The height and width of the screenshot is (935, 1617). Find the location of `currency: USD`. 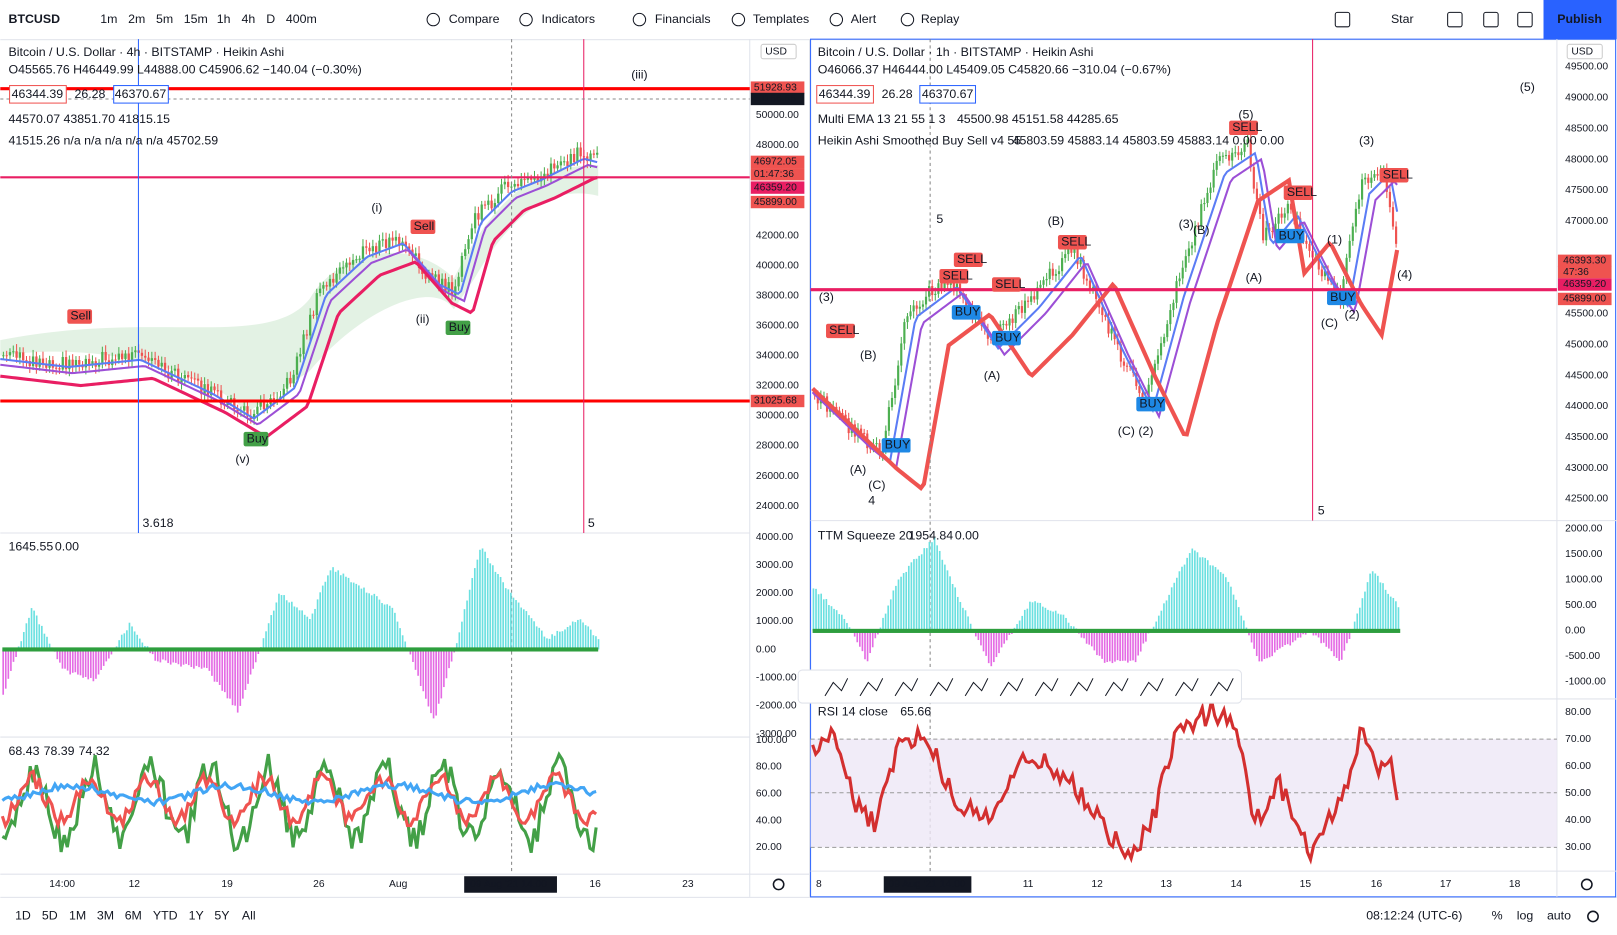

currency: USD is located at coordinates (1582, 51).